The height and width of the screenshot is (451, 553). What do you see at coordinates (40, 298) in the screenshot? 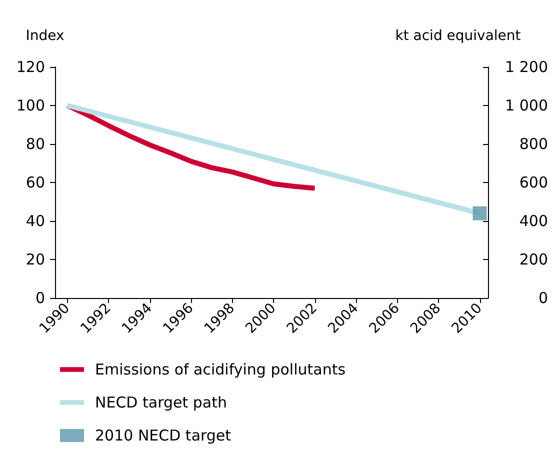
I see `y-tick-label: 0` at bounding box center [40, 298].